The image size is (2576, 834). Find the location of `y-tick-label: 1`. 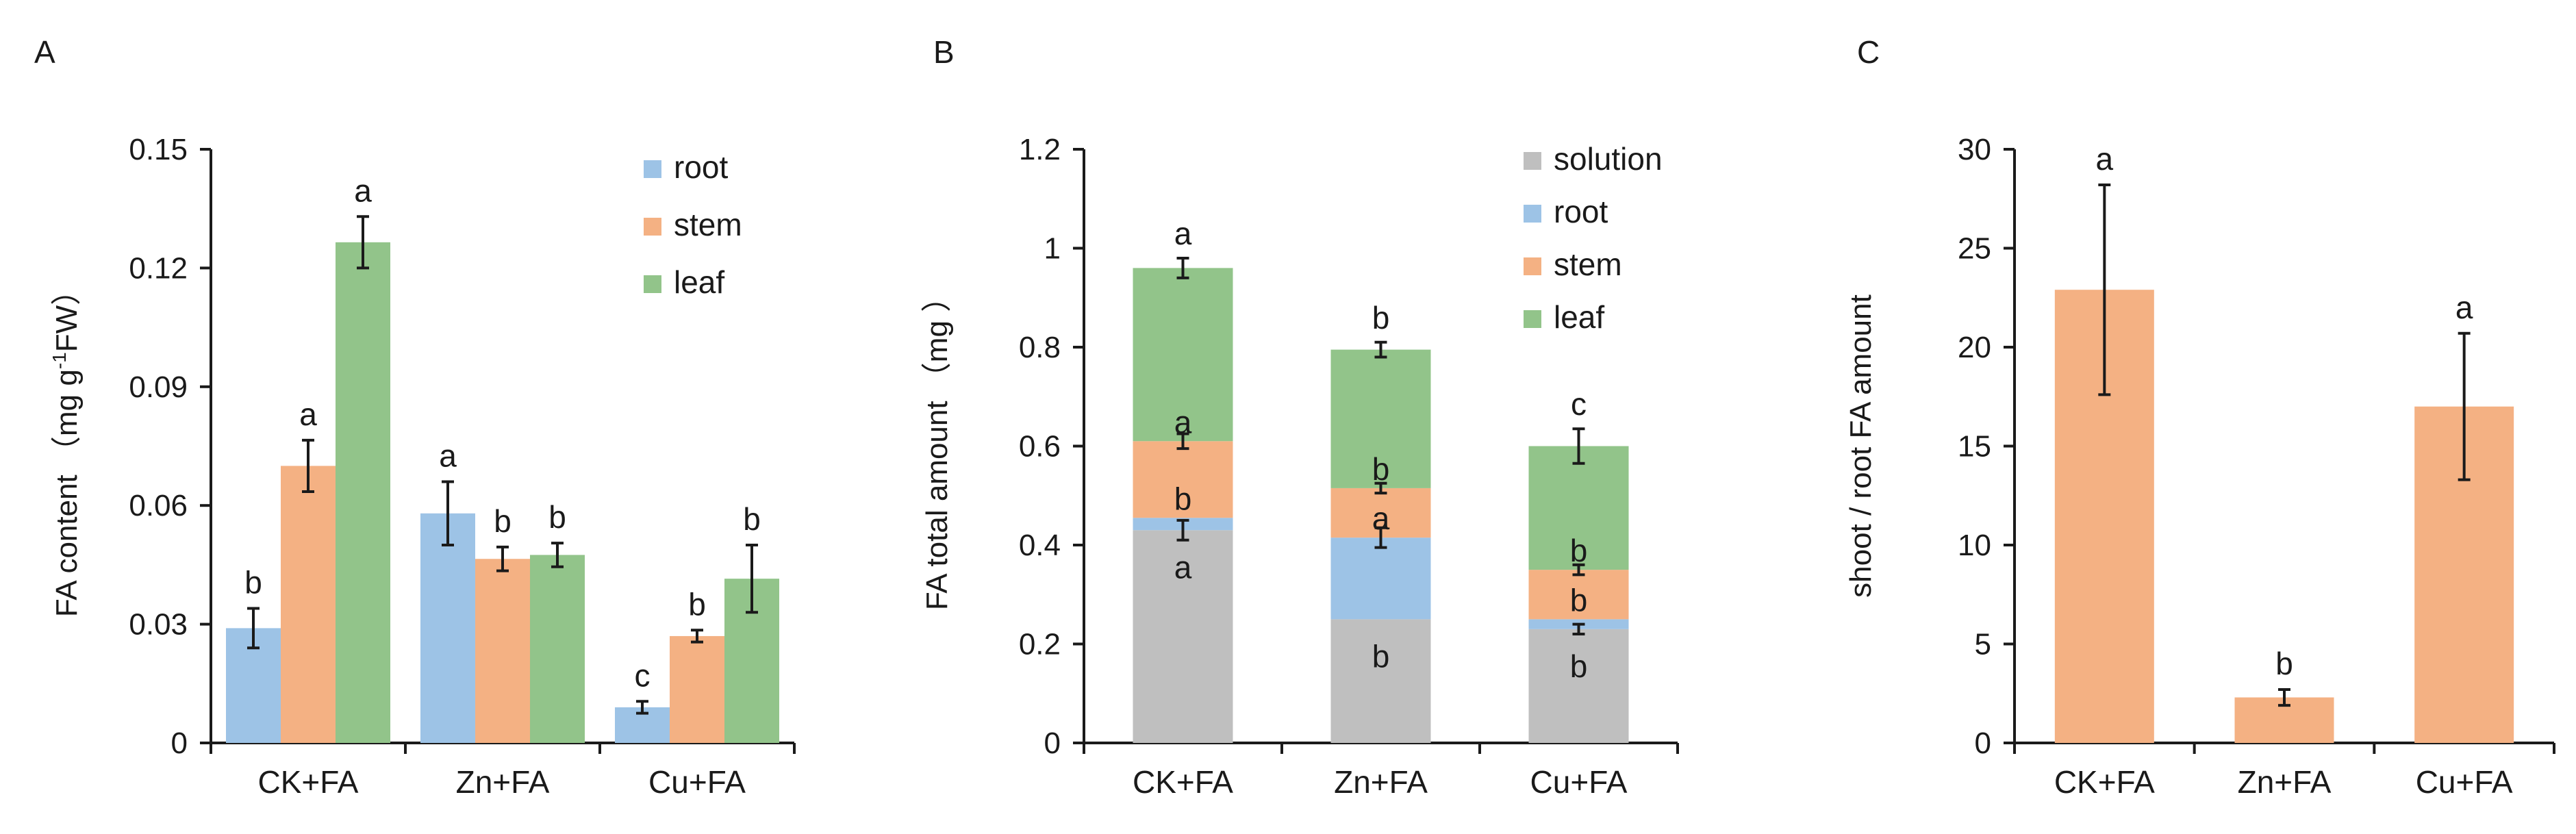

y-tick-label: 1 is located at coordinates (1052, 249).